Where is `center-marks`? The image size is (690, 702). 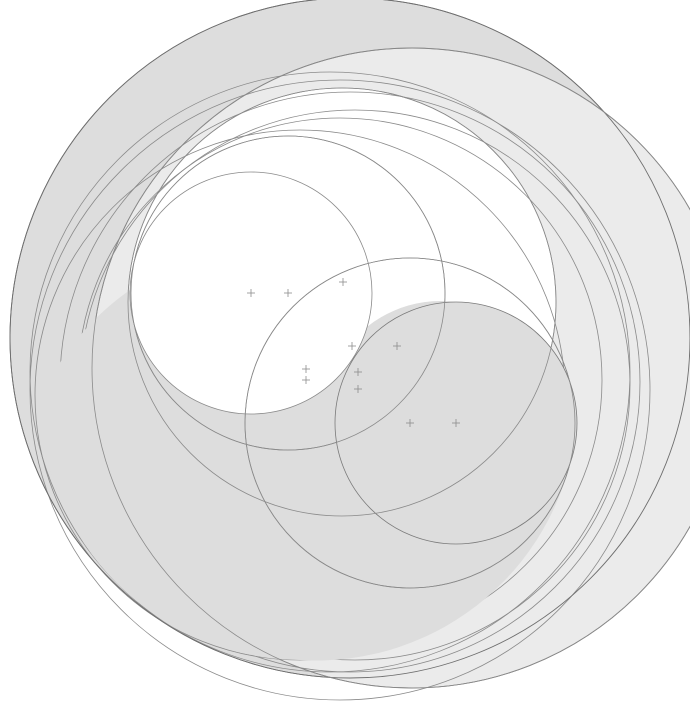 center-marks is located at coordinates (353, 352).